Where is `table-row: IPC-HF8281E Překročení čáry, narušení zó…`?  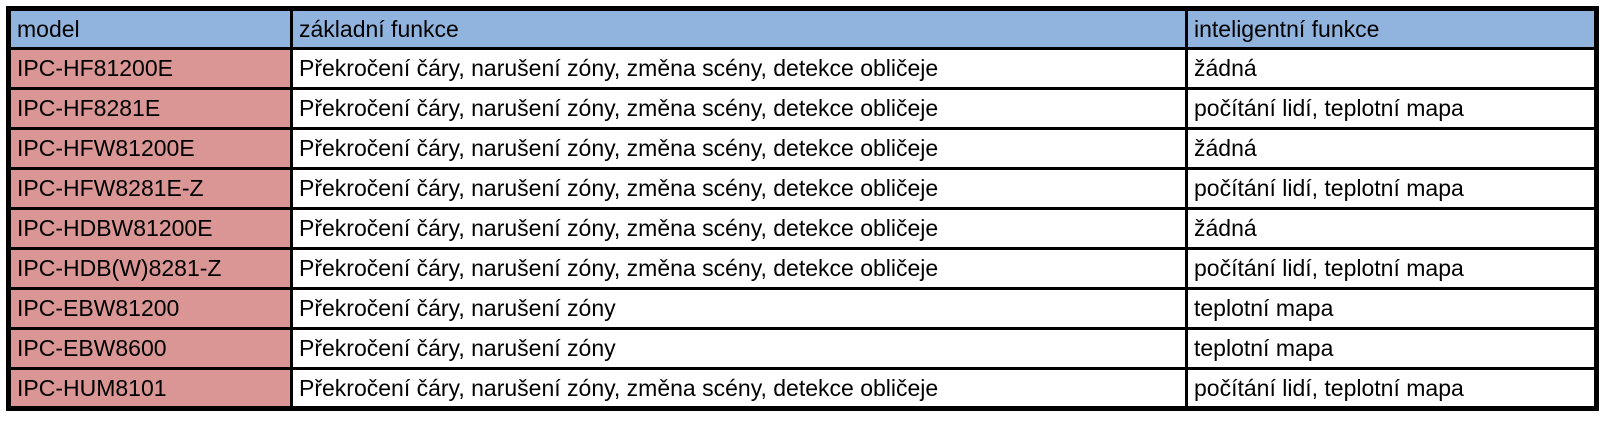 table-row: IPC-HF8281E Překročení čáry, narušení zó… is located at coordinates (802, 108).